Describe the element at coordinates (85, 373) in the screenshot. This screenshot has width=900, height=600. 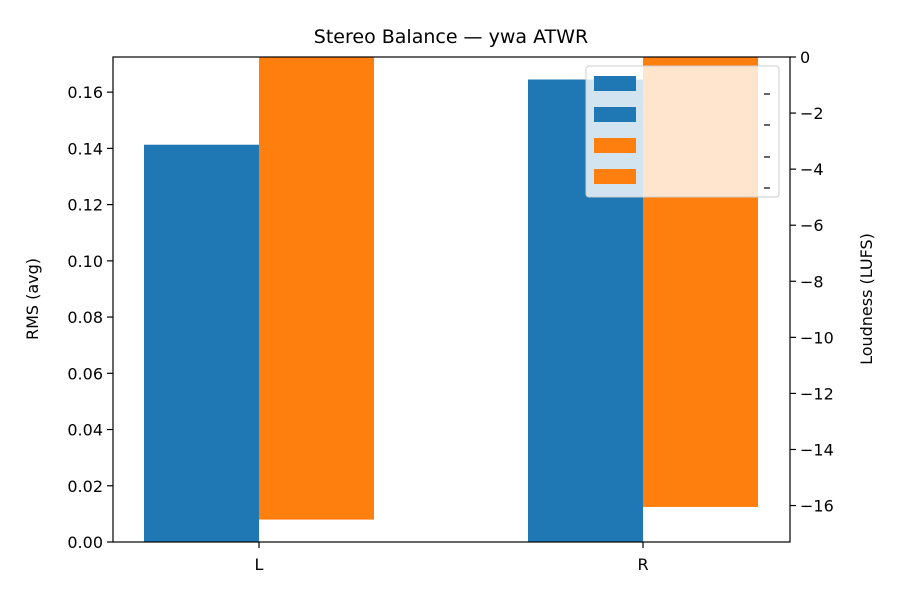
I see `left-tick-label: 0.06` at that location.